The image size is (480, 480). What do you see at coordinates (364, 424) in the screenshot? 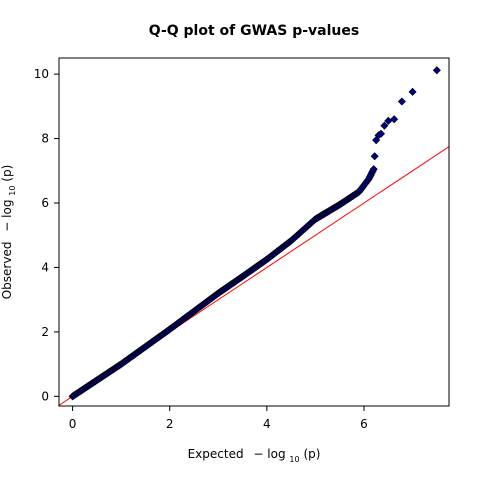
I see `x-tick-label: 6` at bounding box center [364, 424].